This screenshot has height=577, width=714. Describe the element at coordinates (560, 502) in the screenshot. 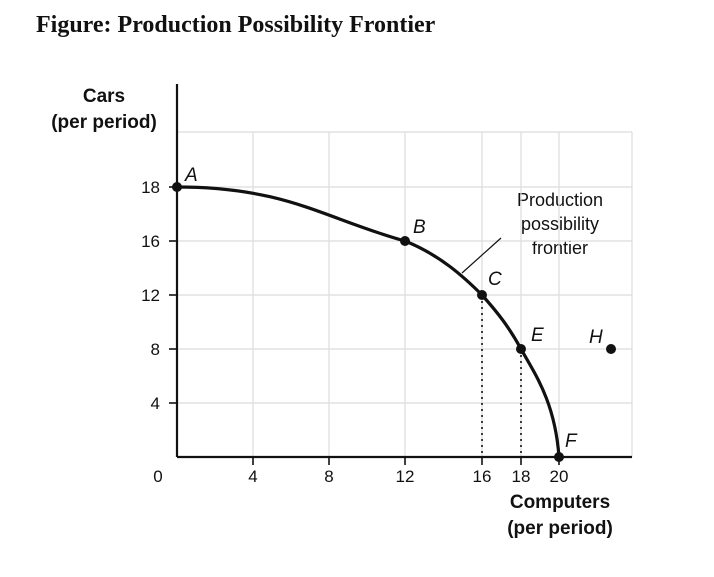

I see `x-axis-label-line1: Computers` at that location.